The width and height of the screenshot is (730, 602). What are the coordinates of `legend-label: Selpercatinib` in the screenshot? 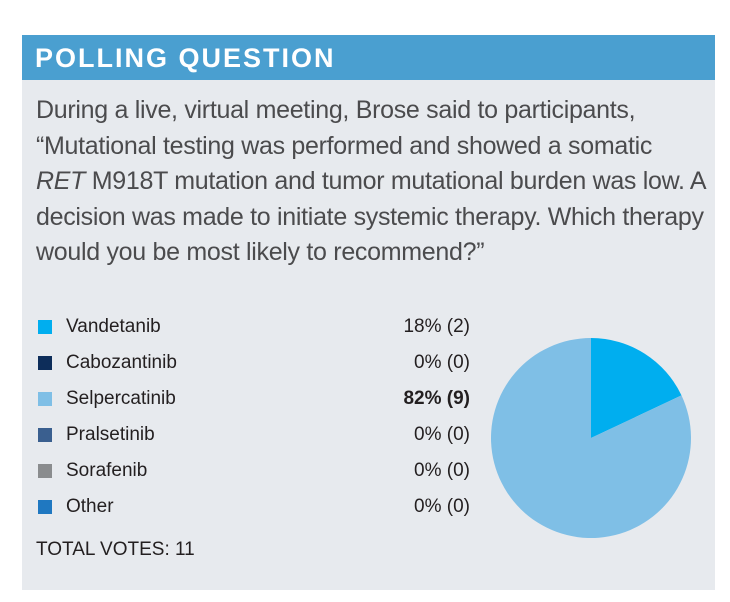 It's located at (121, 398).